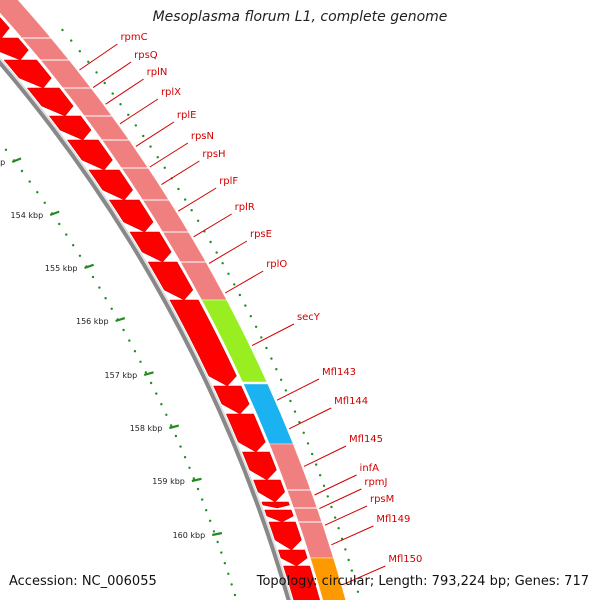  Describe the element at coordinates (83, 581) in the screenshot. I see `accession-text: Accession: NC_006055` at that location.